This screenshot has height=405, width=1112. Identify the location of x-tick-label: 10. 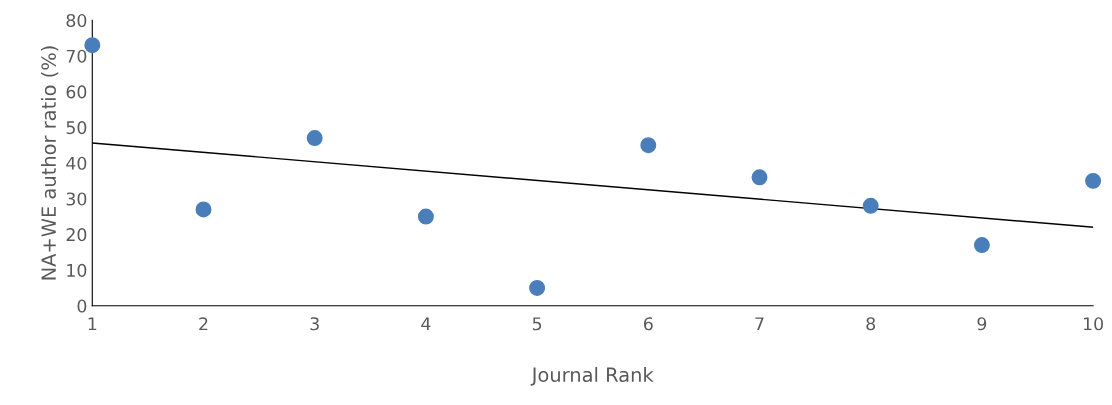
(1093, 324).